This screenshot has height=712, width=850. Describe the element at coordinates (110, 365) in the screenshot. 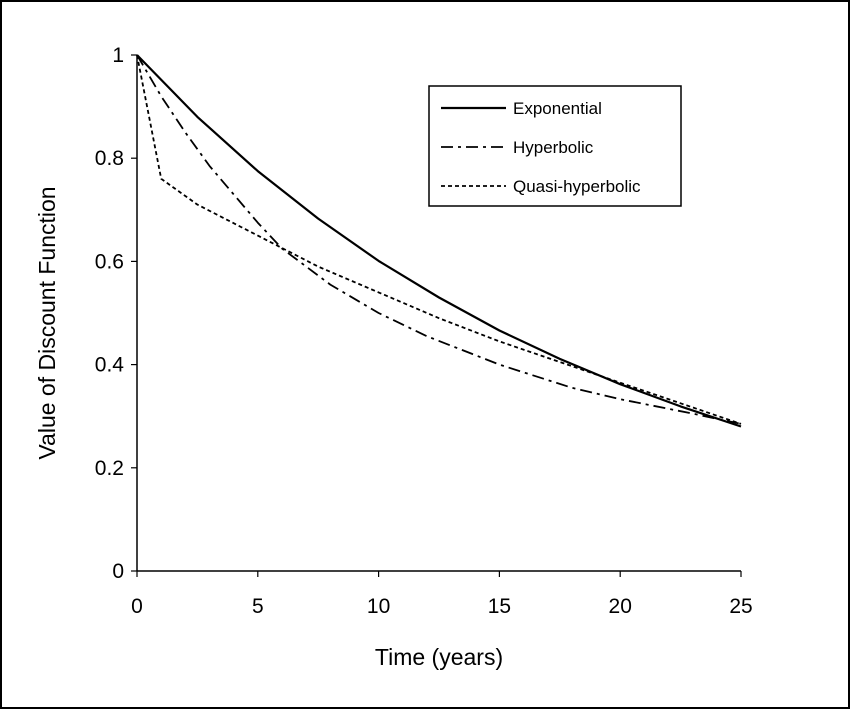

I see `y-tick-label: 0.4` at that location.